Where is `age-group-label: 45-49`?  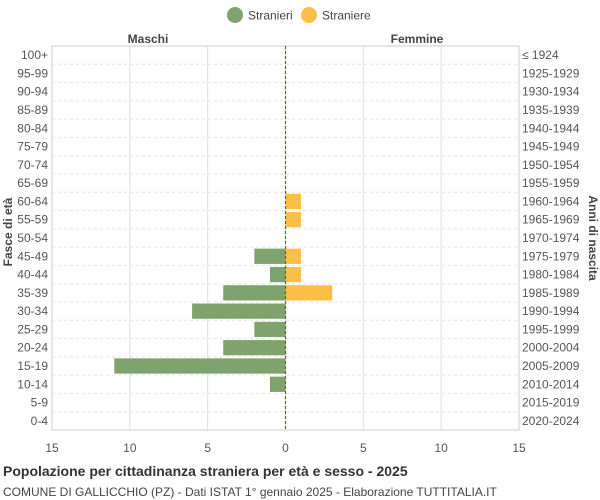
age-group-label: 45-49 is located at coordinates (32, 256).